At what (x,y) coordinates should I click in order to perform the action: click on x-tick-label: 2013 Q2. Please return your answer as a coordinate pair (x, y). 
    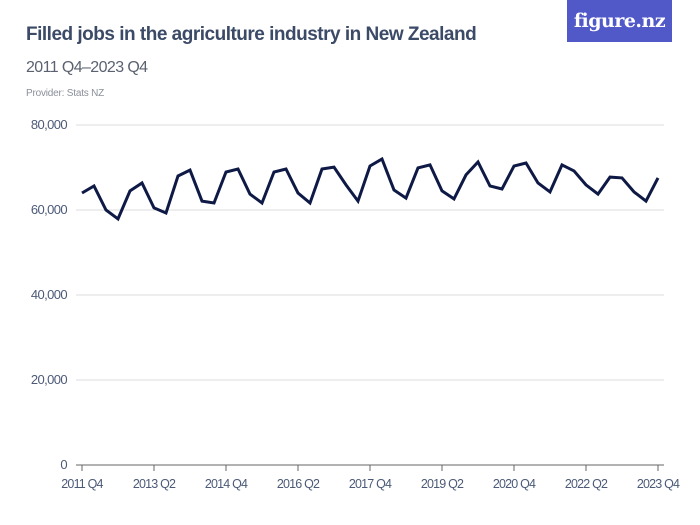
    Looking at the image, I should click on (154, 484).